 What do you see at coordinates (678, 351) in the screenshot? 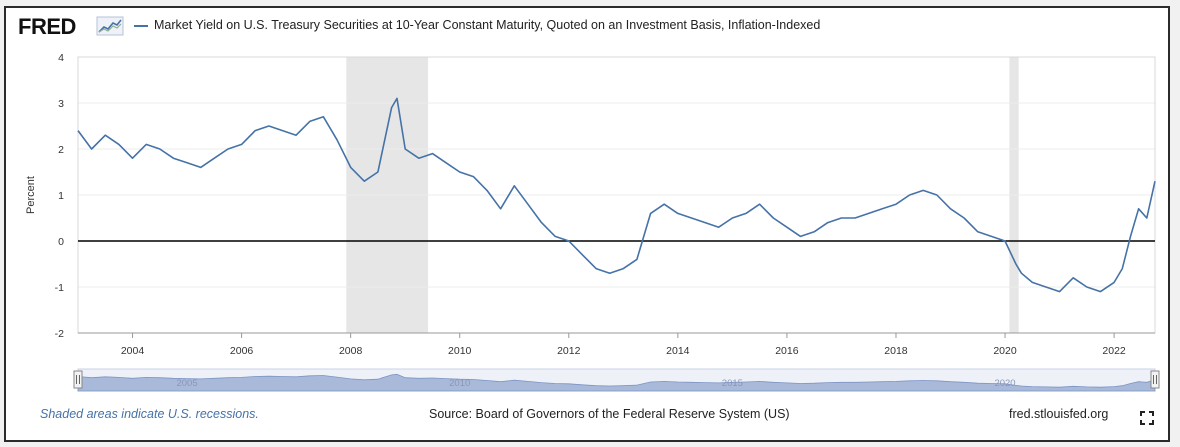
I see `x-tick-label: 2014` at bounding box center [678, 351].